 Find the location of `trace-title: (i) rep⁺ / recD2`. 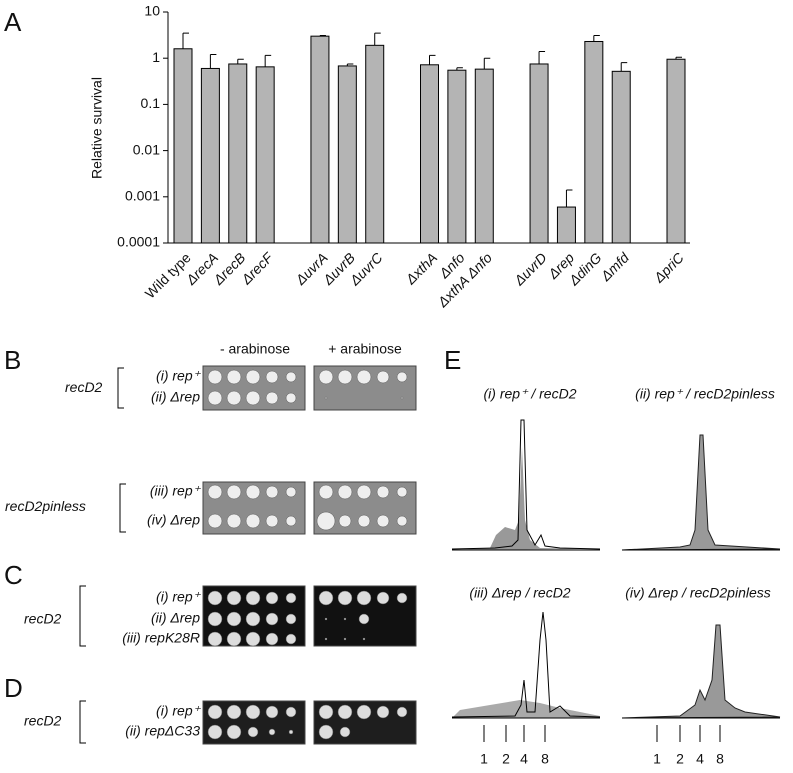

trace-title: (i) rep⁺ / recD2 is located at coordinates (530, 394).